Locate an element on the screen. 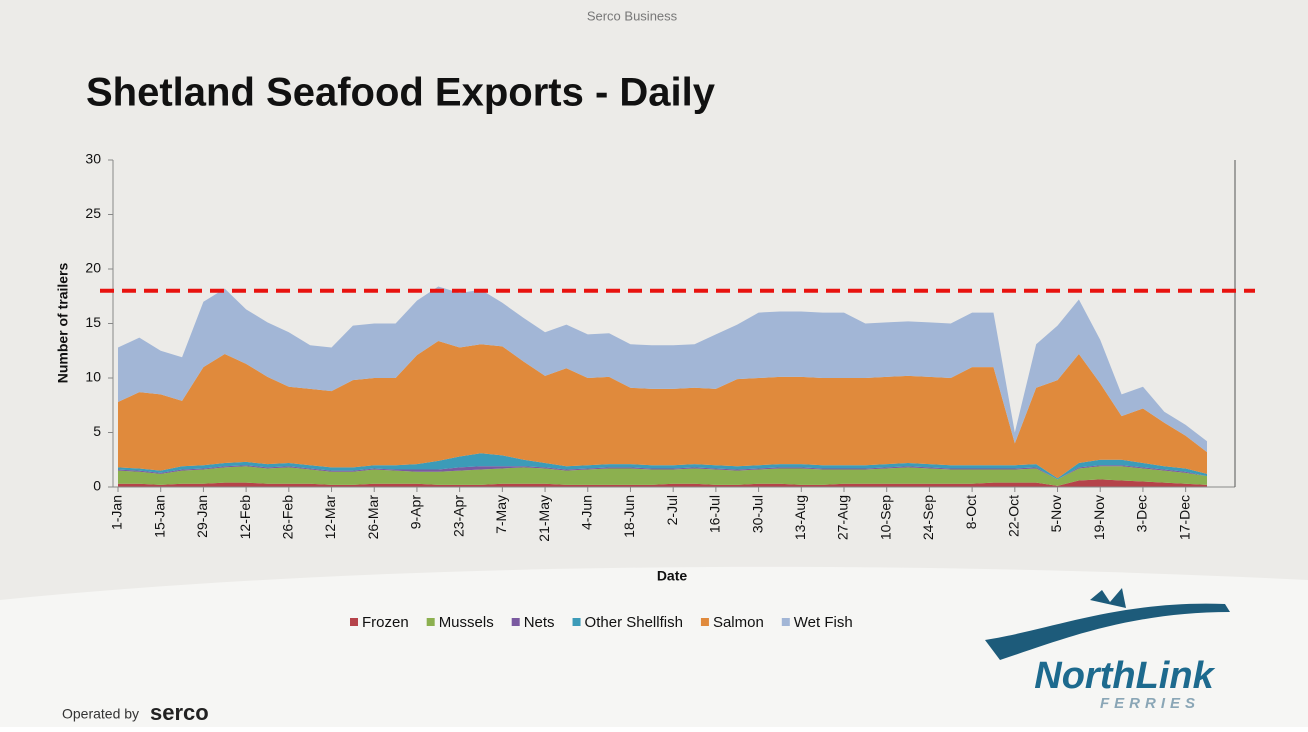 The height and width of the screenshot is (732, 1308). x-tick-label: 5-Nov is located at coordinates (1056, 513).